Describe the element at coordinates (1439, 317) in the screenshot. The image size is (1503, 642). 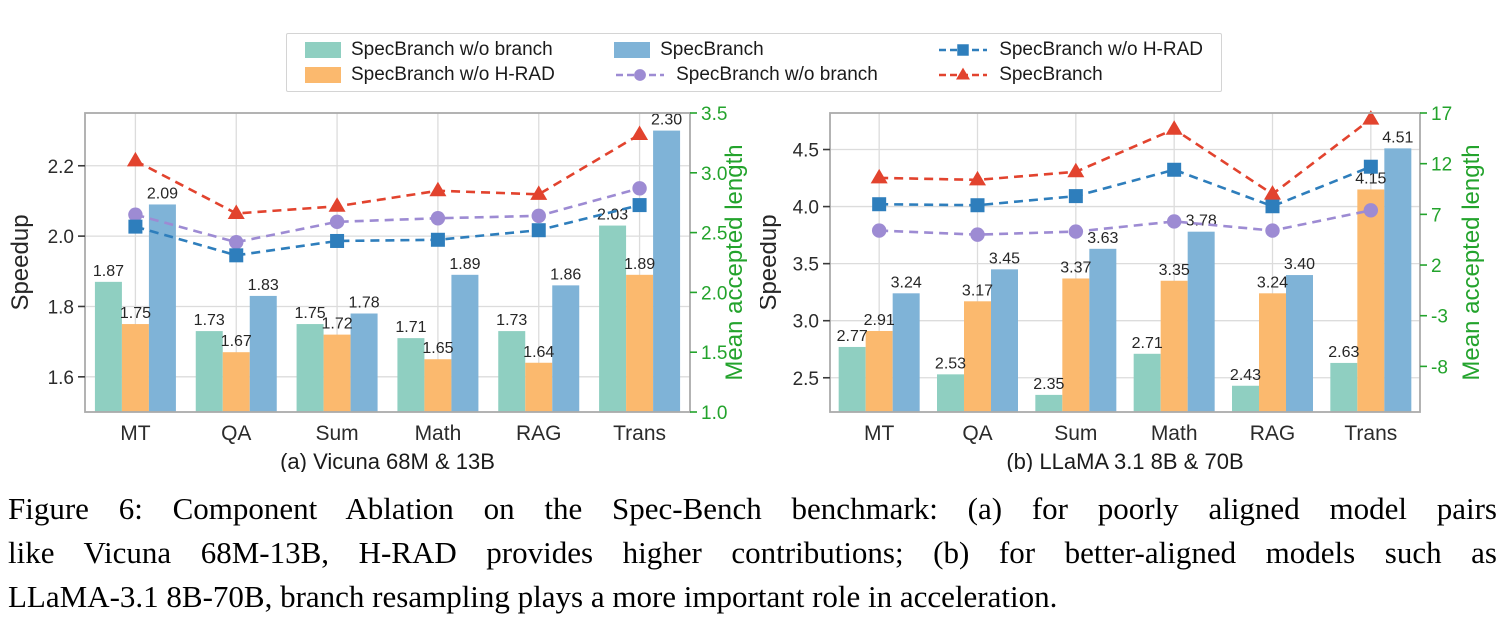
I see `right-tick-label: -3` at that location.